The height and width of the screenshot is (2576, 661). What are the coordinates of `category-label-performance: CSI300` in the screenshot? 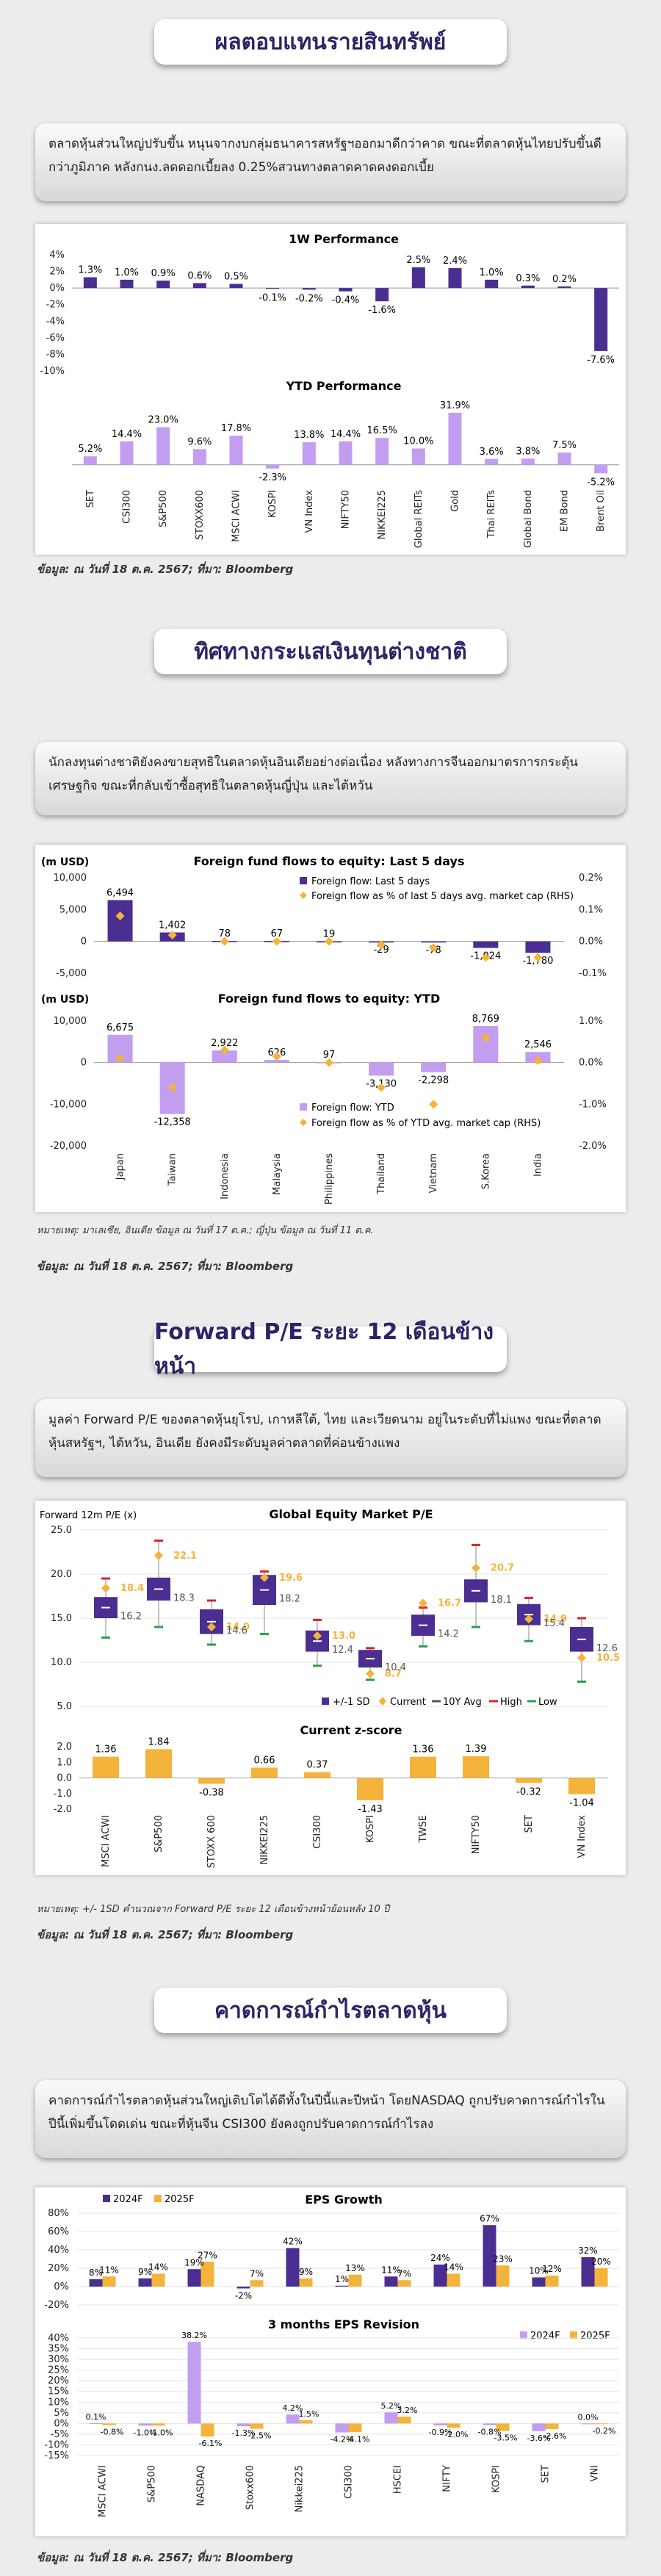 It's located at (127, 507).